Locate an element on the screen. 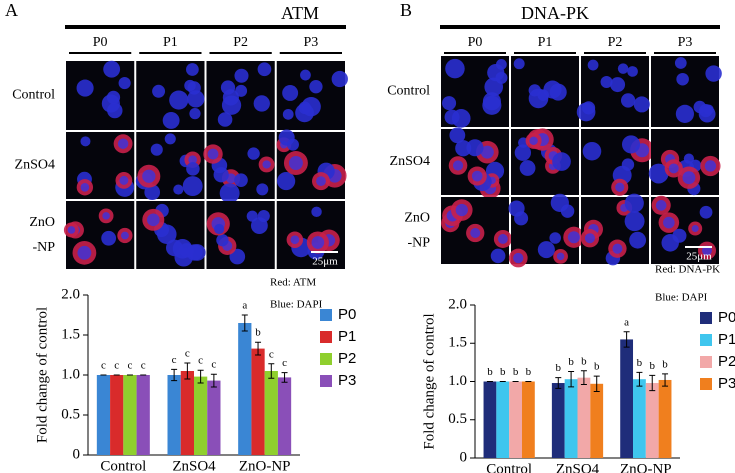 The width and height of the screenshot is (735, 473). panel-label: B is located at coordinates (406, 10).